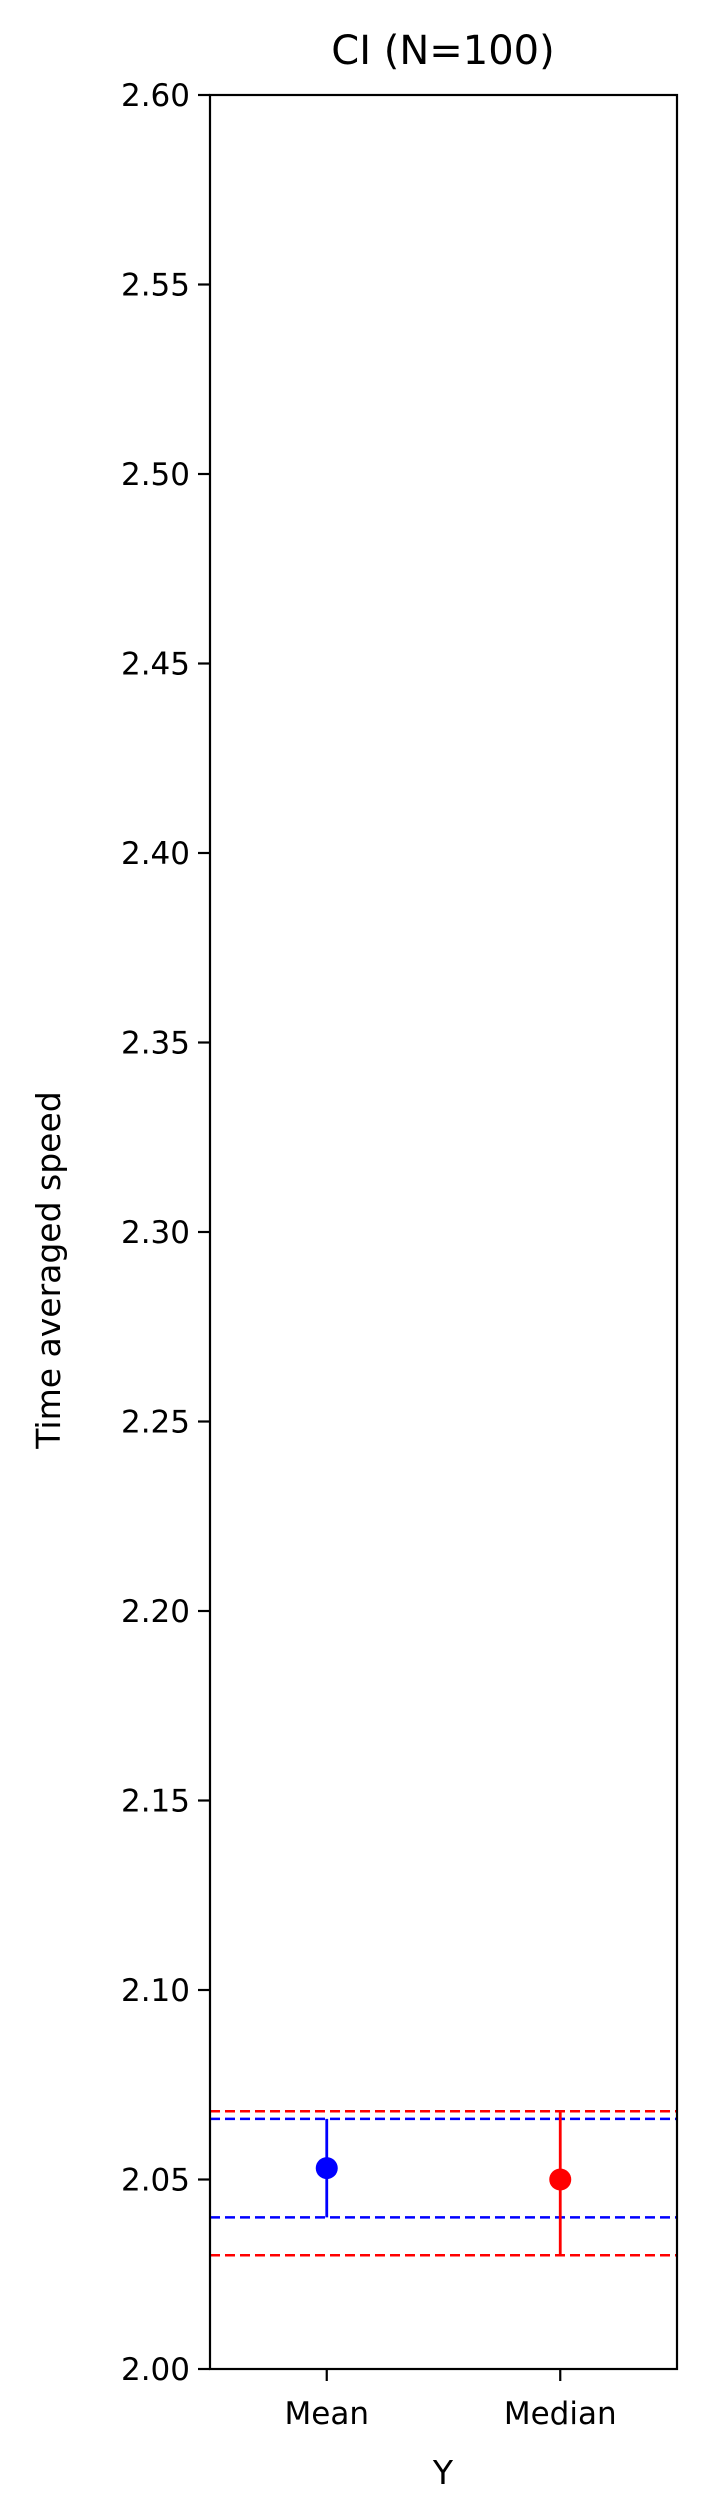 This screenshot has width=707, height=2513. I want to click on x-tick-label-mean: Mean, so click(327, 2414).